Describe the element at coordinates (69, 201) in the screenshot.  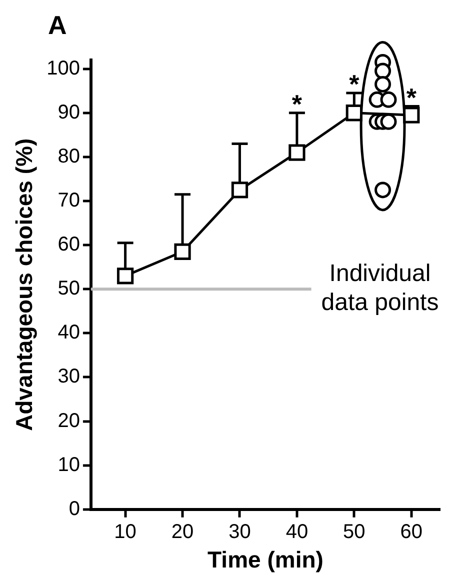
I see `y-tick-label: 70` at that location.